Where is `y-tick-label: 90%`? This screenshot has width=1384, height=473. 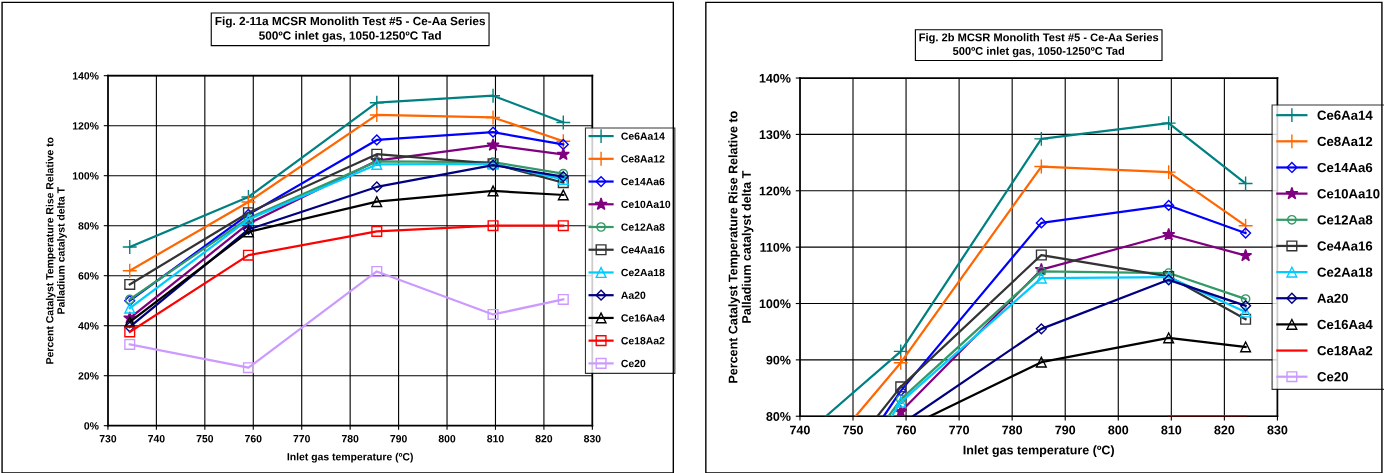 y-tick-label: 90% is located at coordinates (778, 360).